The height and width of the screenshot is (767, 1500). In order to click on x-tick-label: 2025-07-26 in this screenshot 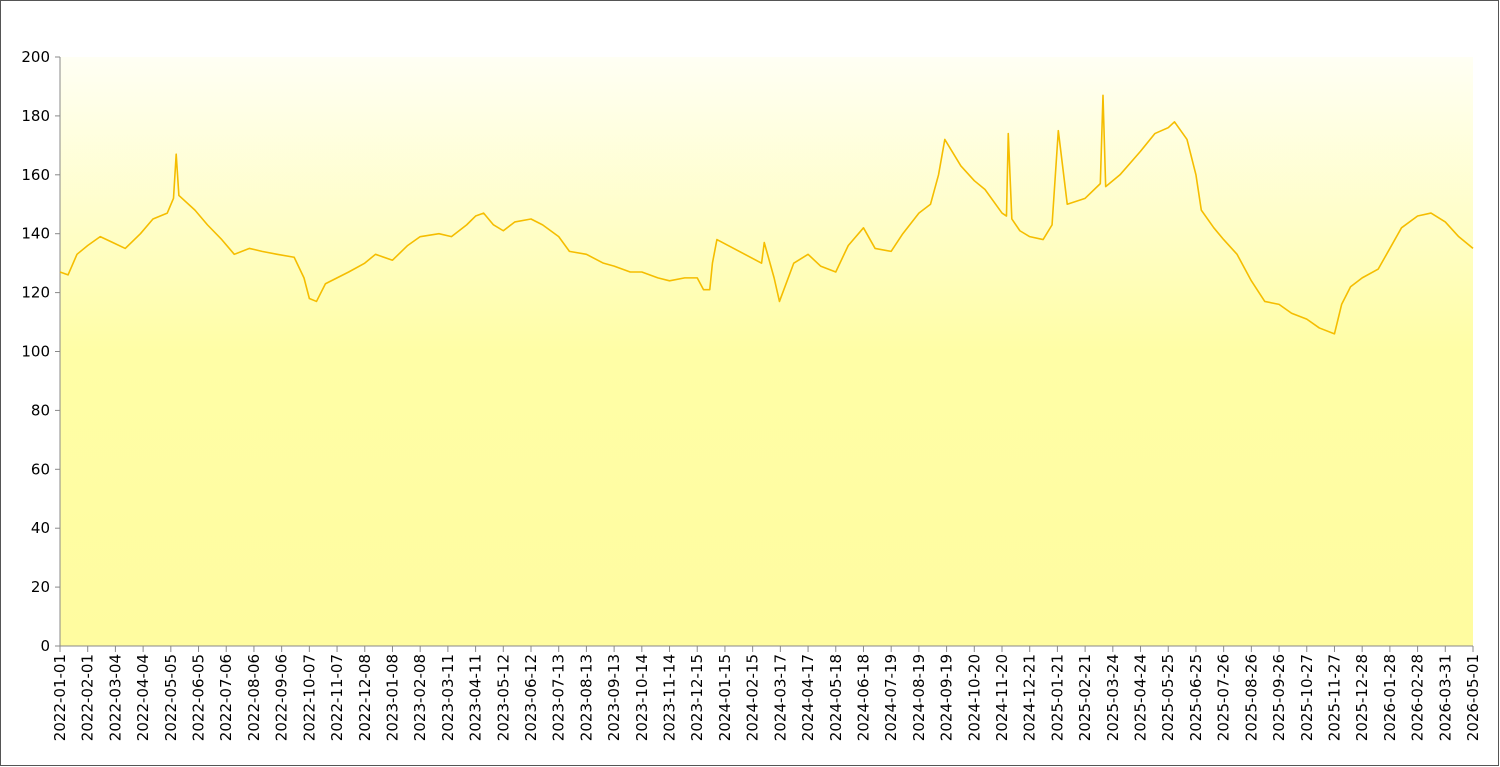, I will do `click(1224, 697)`.